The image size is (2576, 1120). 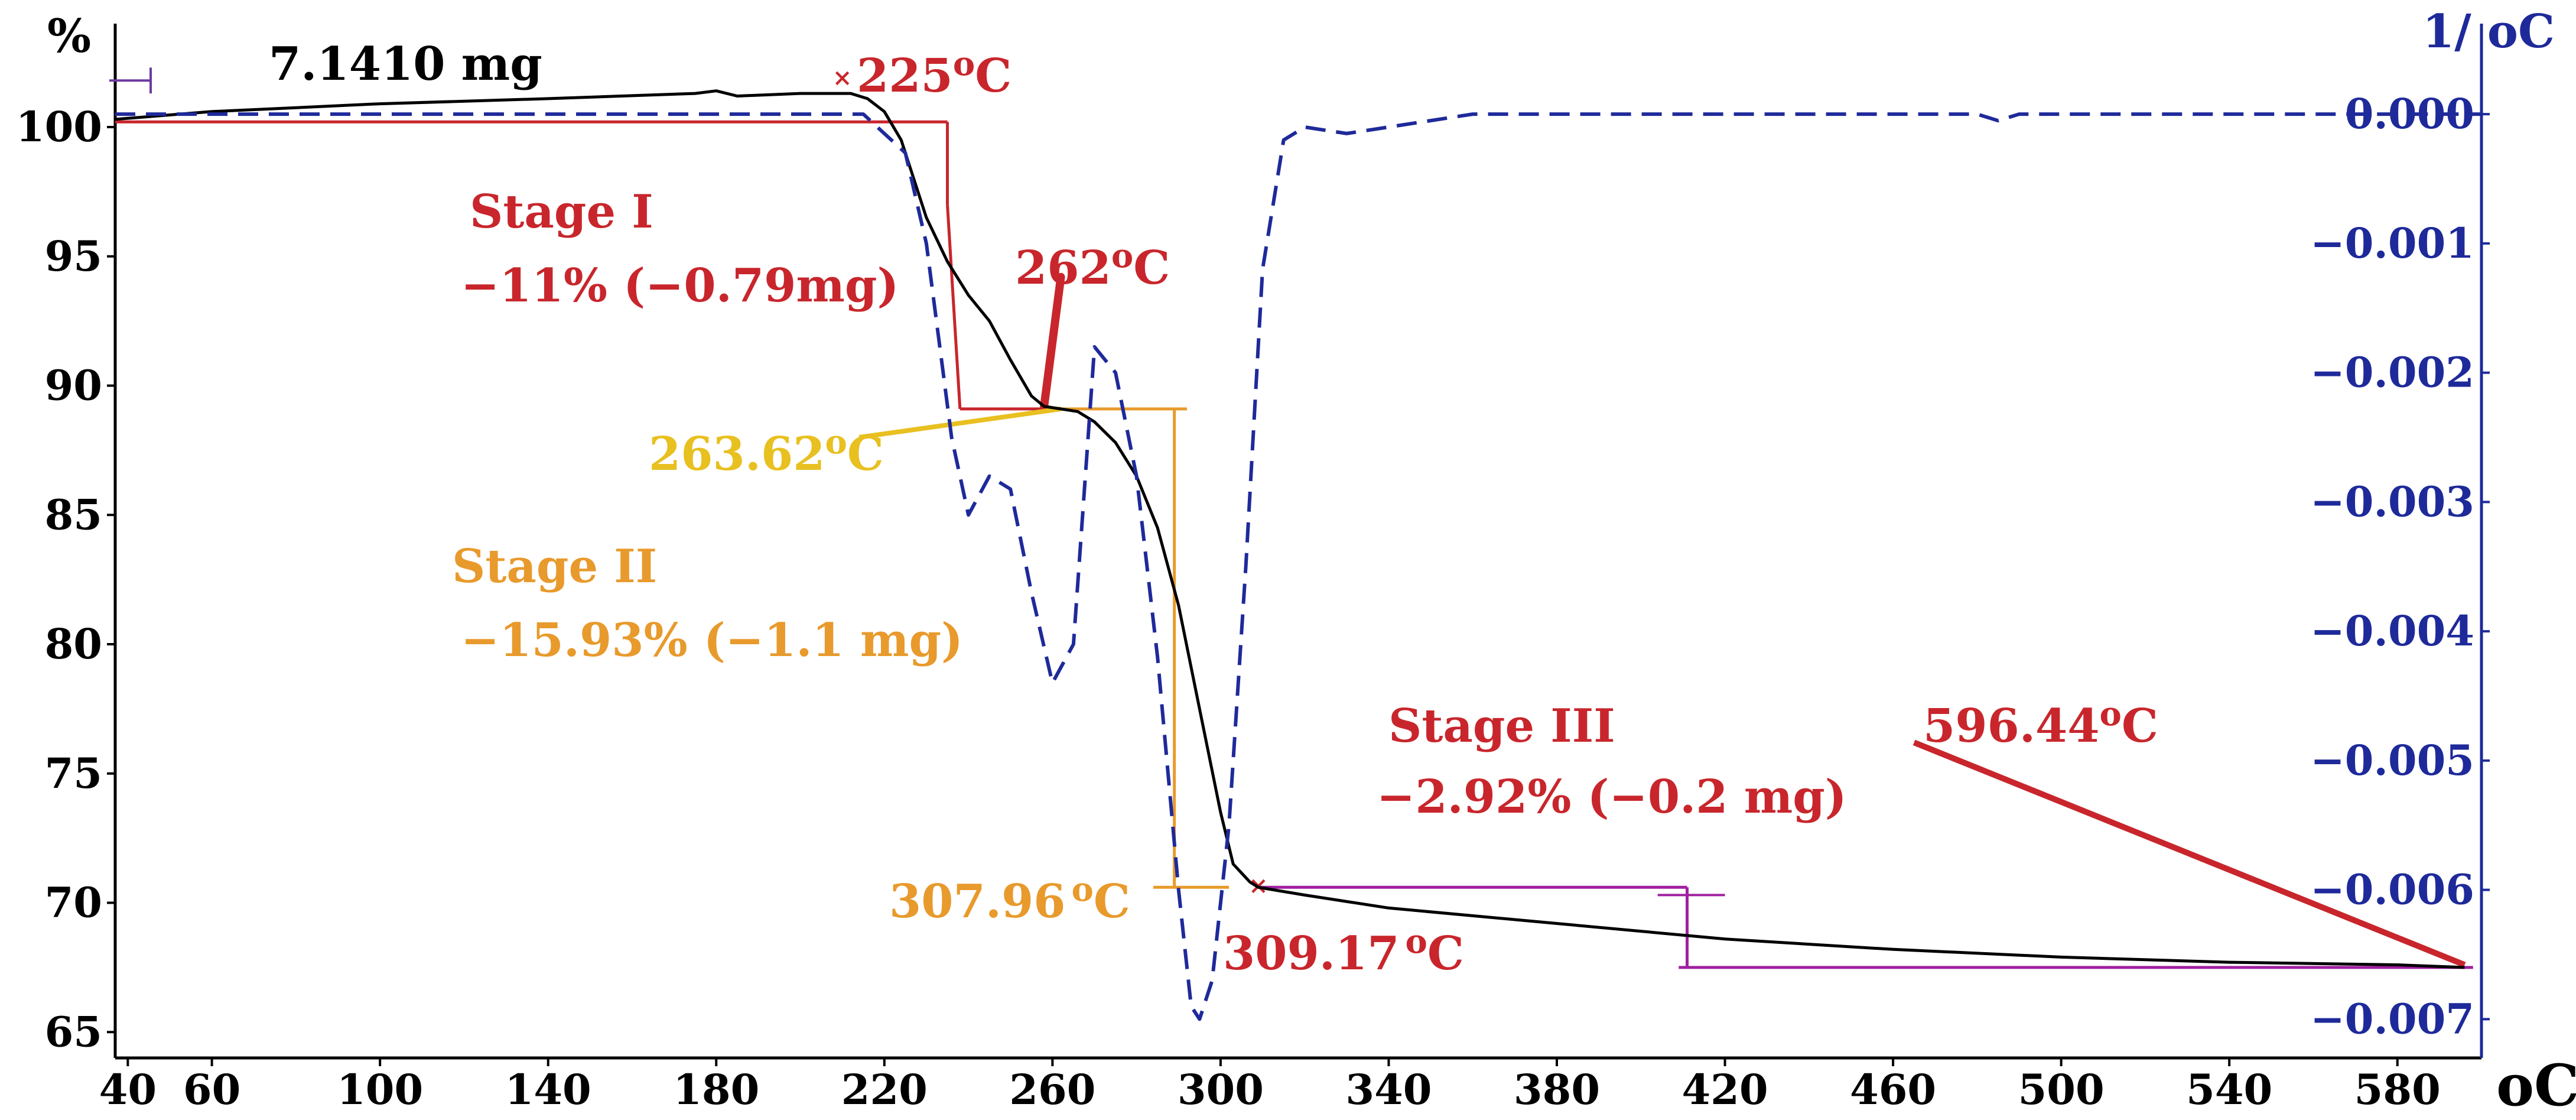 What do you see at coordinates (2189, 853) in the screenshot?
I see `stage3-end-pointer` at bounding box center [2189, 853].